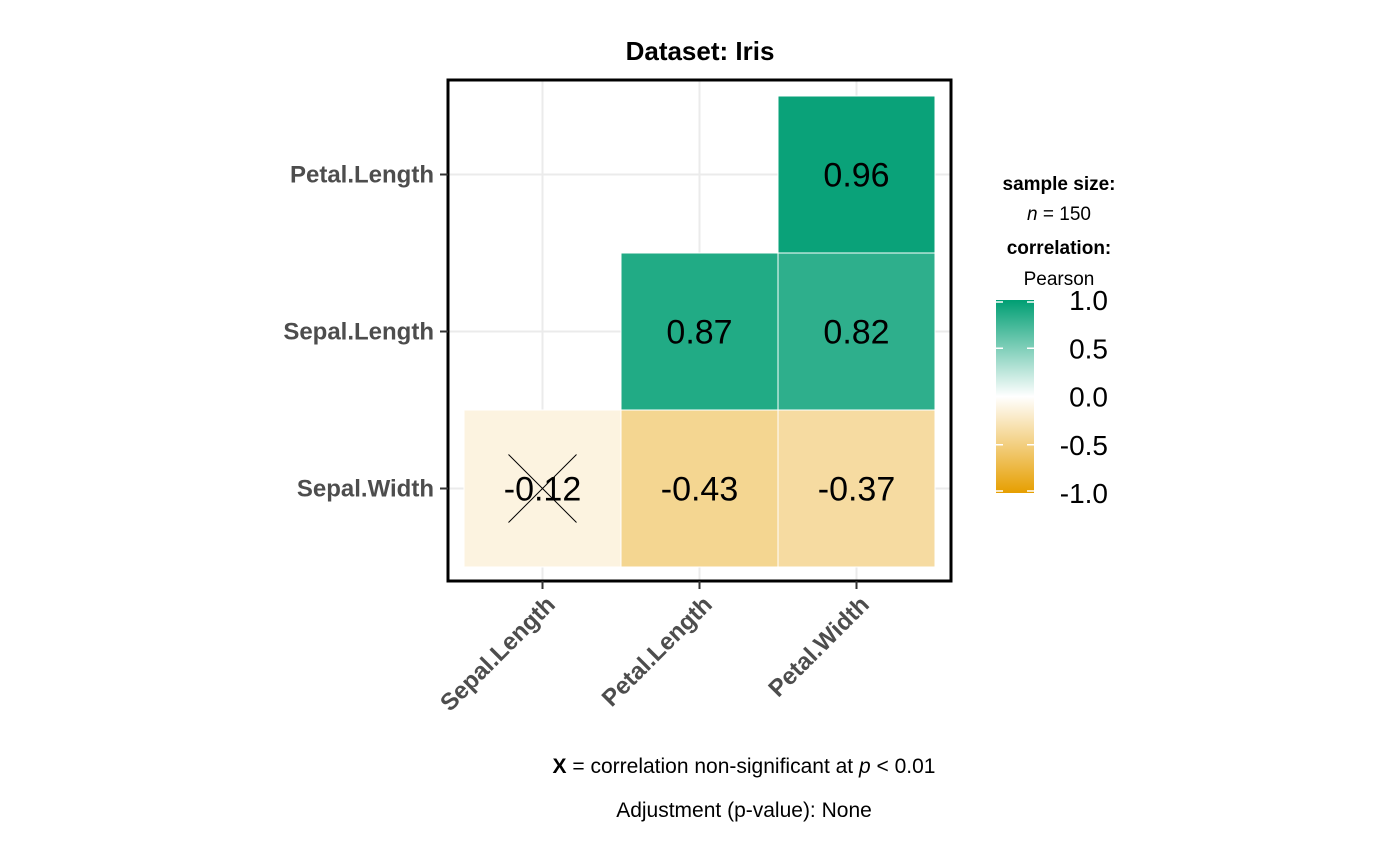  I want to click on cell-value-label: -0.12, so click(543, 490).